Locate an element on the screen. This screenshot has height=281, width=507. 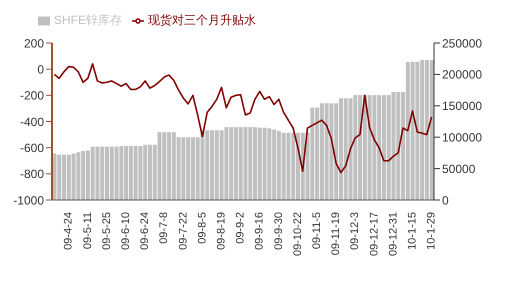
x-tick-label: 09-6-10 is located at coordinates (126, 231).